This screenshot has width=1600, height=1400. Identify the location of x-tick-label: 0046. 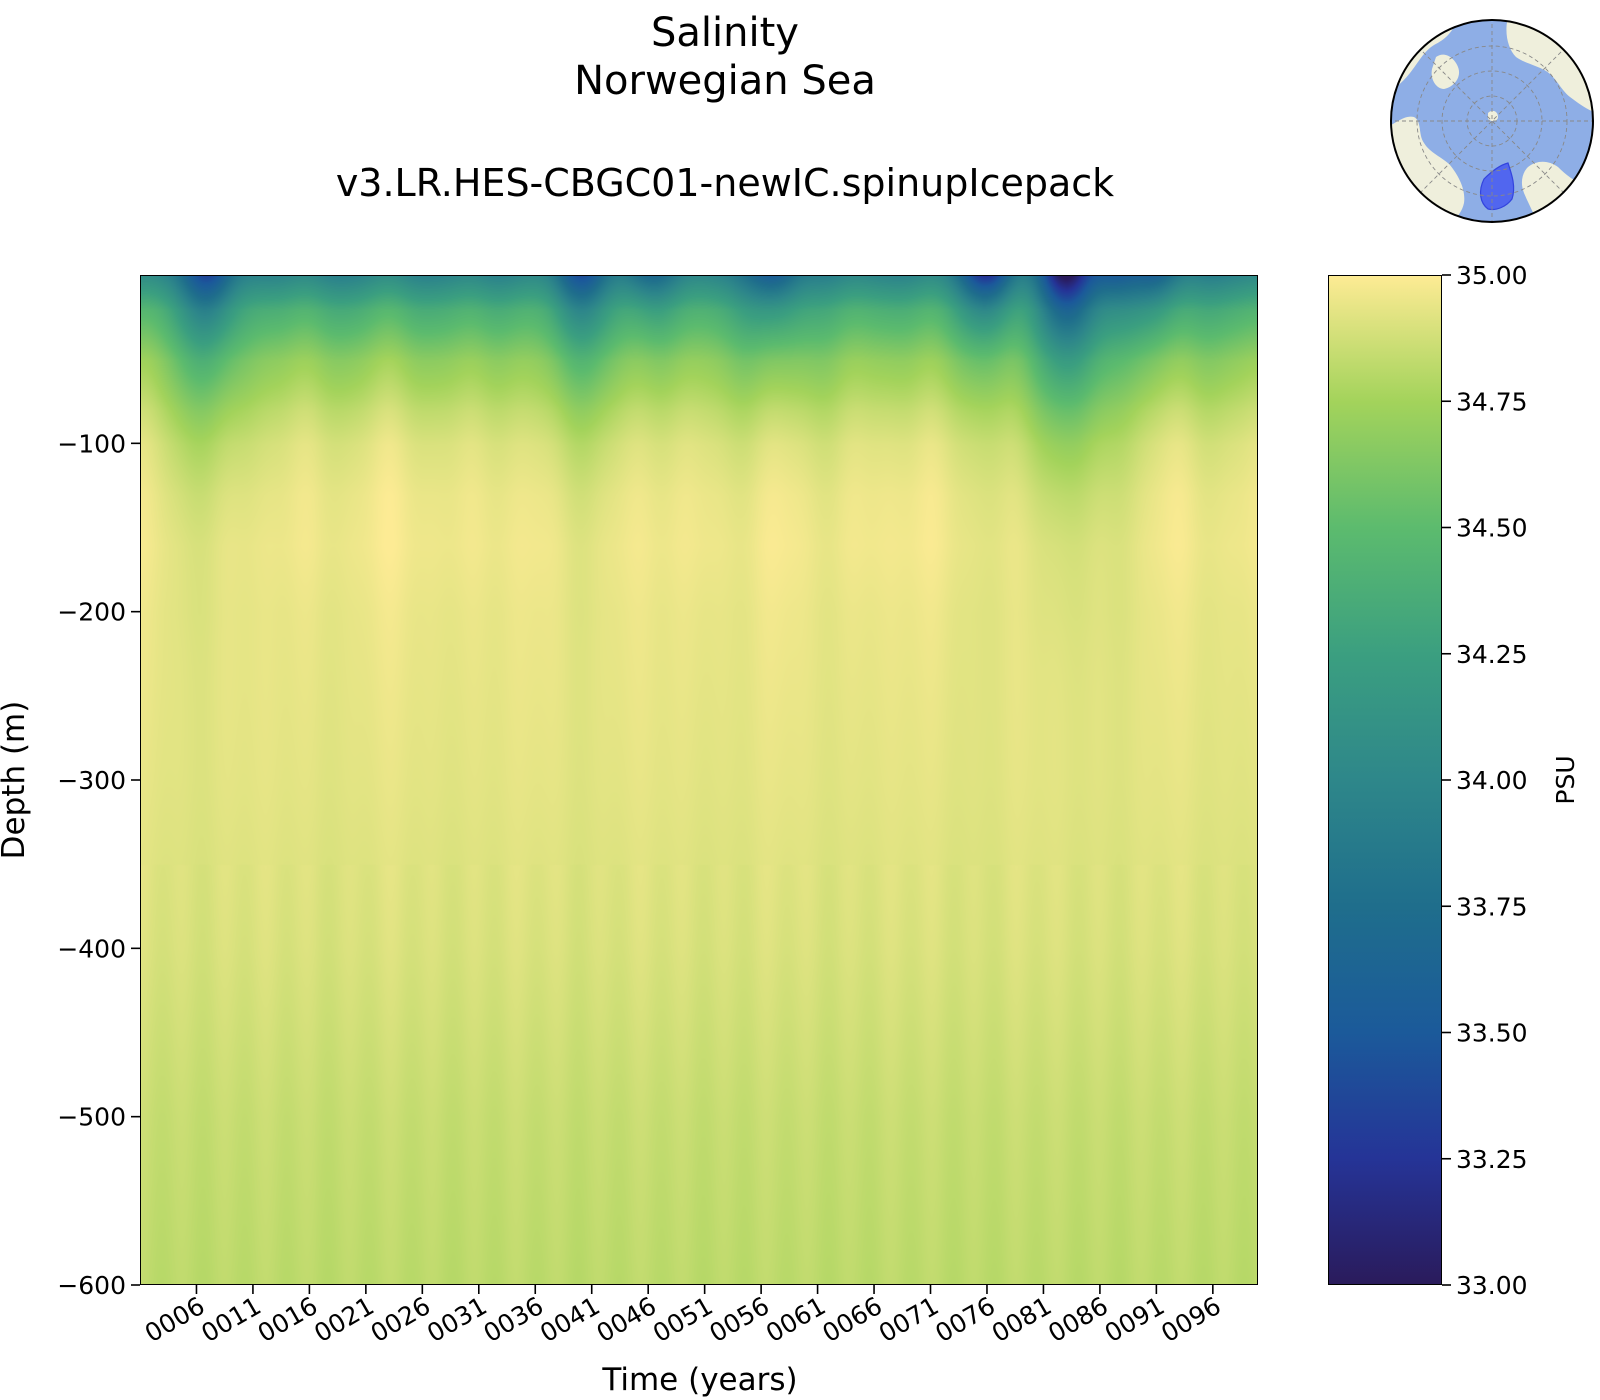
(627, 1319).